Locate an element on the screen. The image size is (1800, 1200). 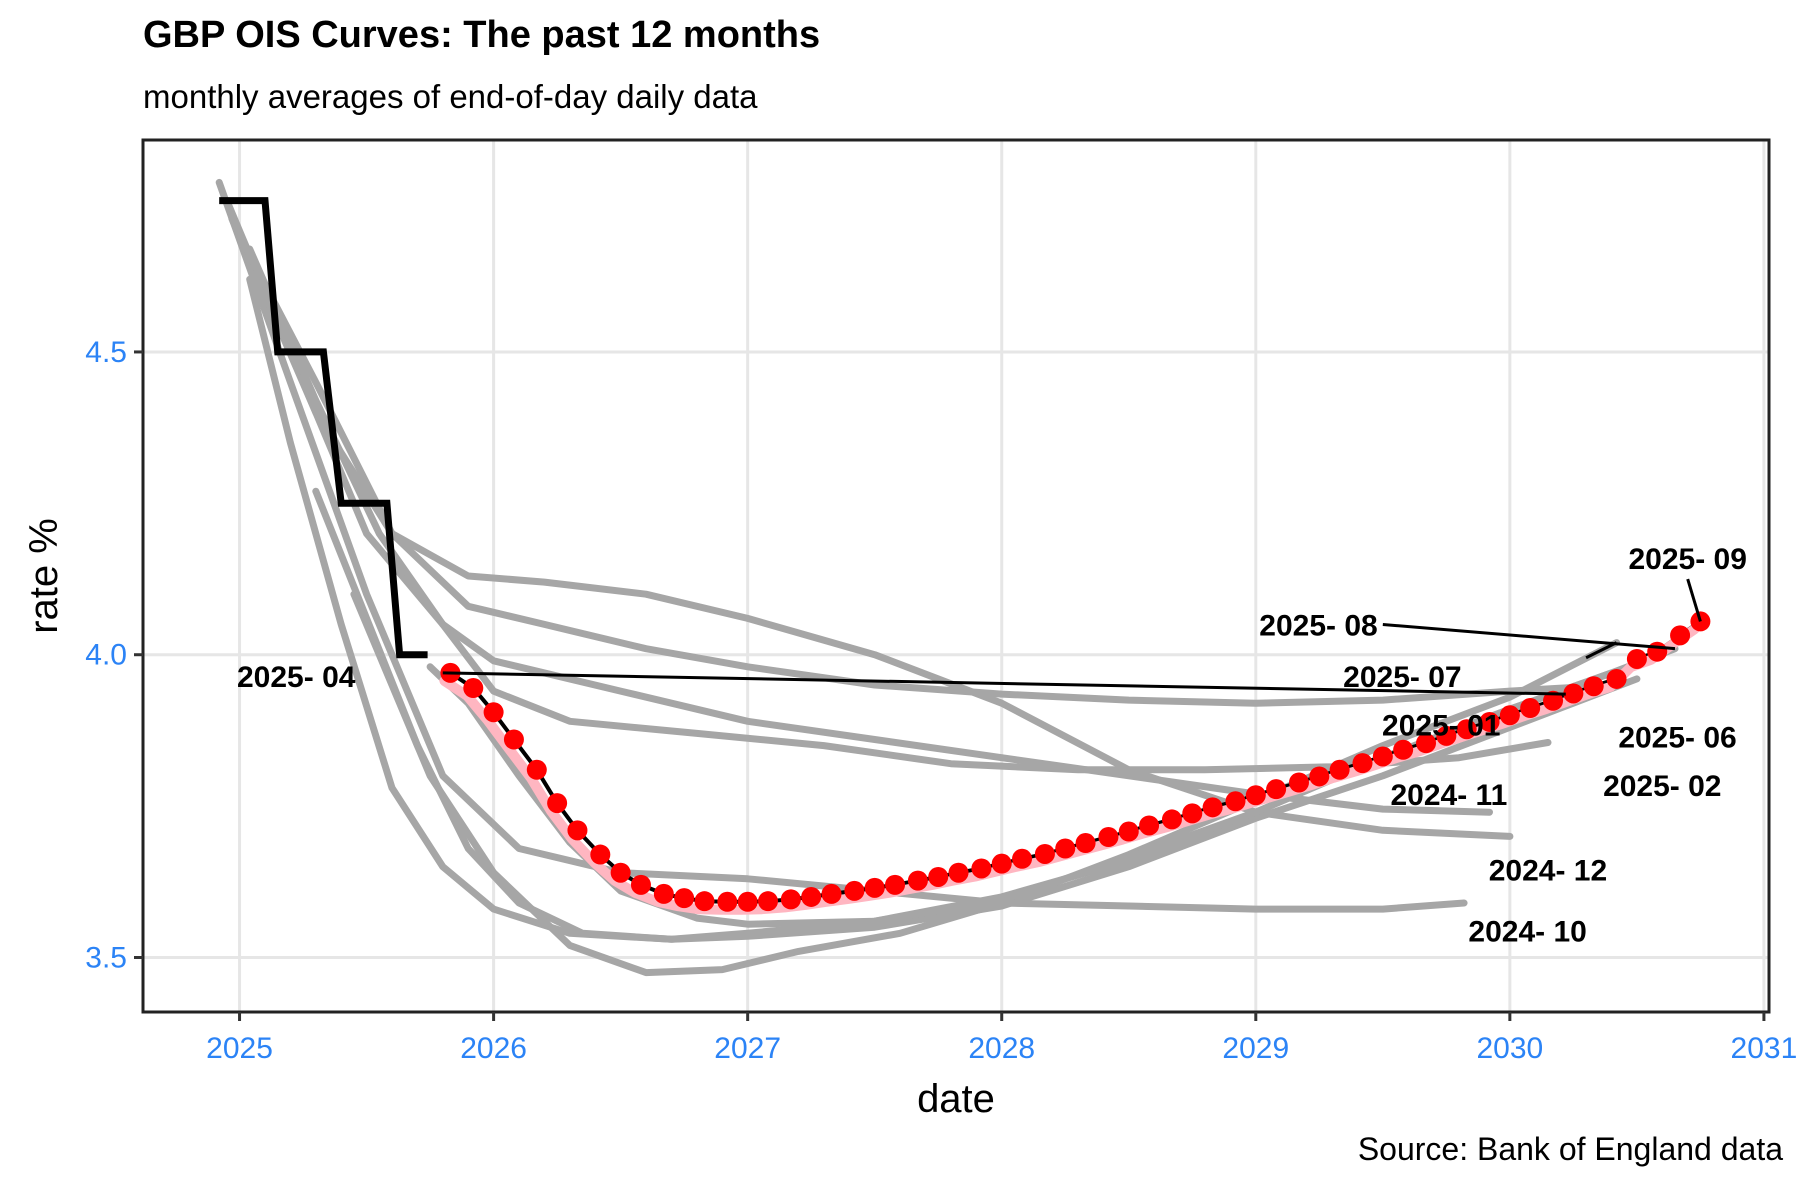
policy-rate-step is located at coordinates (323, 428).